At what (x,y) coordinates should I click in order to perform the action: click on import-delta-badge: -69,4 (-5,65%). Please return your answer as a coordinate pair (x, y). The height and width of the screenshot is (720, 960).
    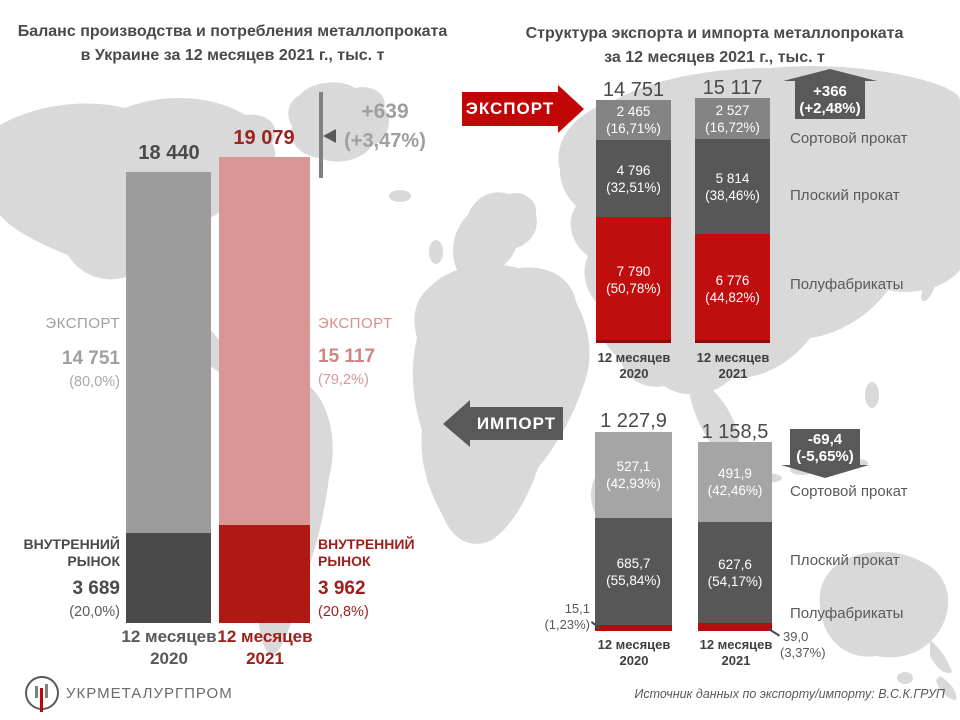
    Looking at the image, I should click on (825, 448).